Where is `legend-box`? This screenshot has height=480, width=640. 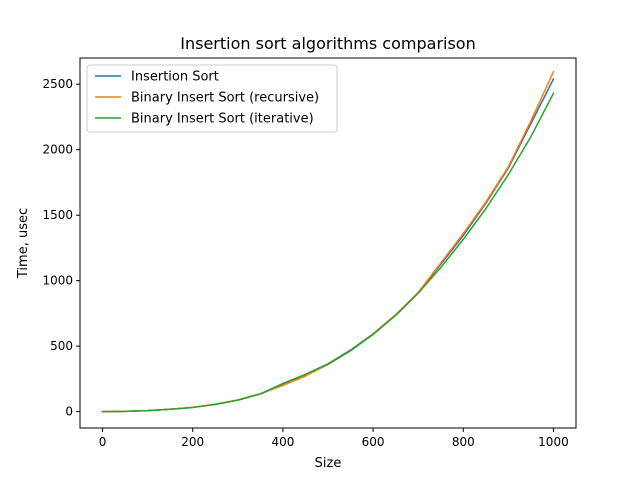
legend-box is located at coordinates (212, 98).